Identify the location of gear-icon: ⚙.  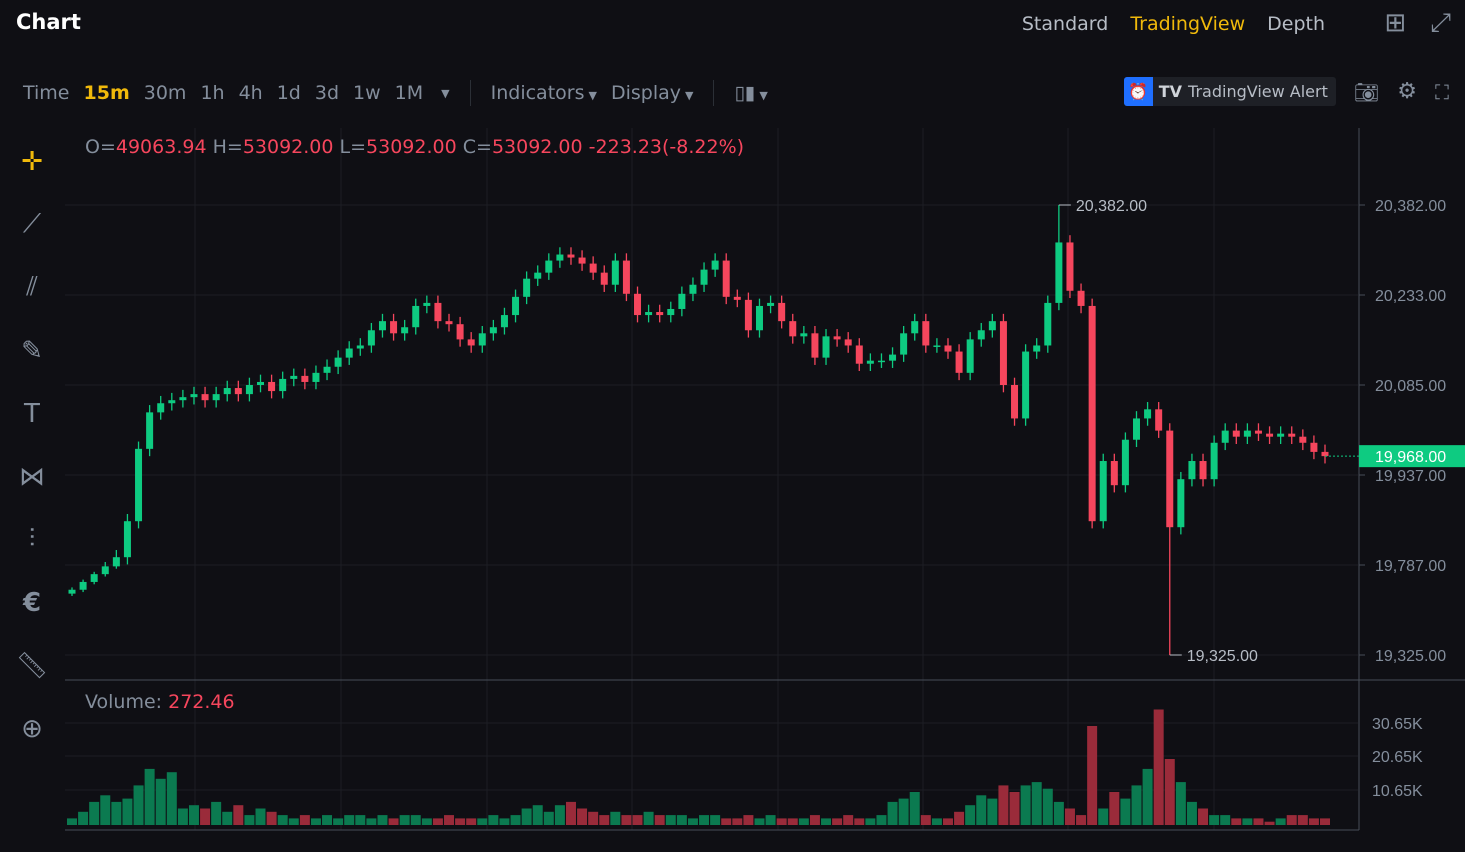
(1407, 91).